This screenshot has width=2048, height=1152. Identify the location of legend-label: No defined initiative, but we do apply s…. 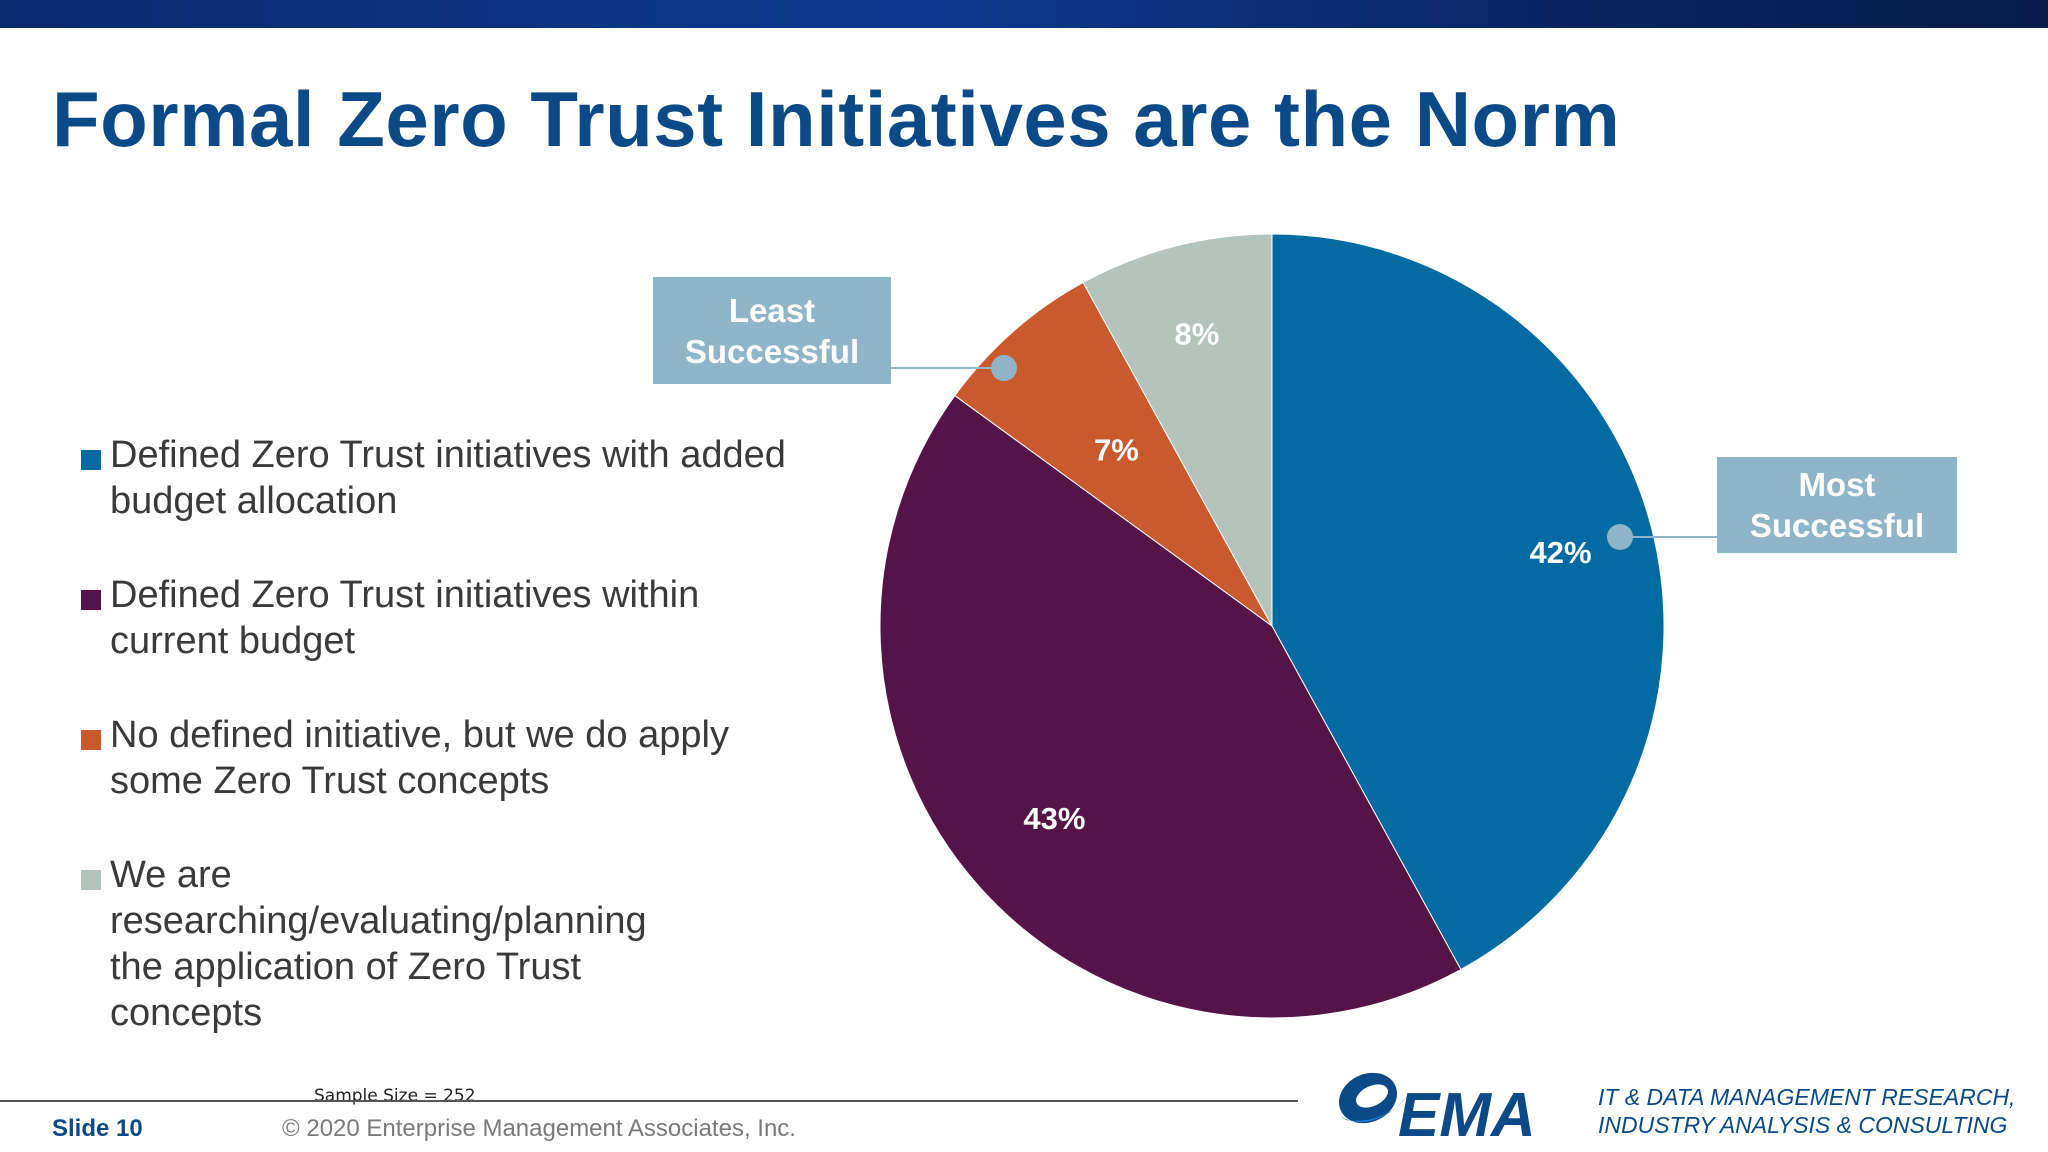
(419, 758).